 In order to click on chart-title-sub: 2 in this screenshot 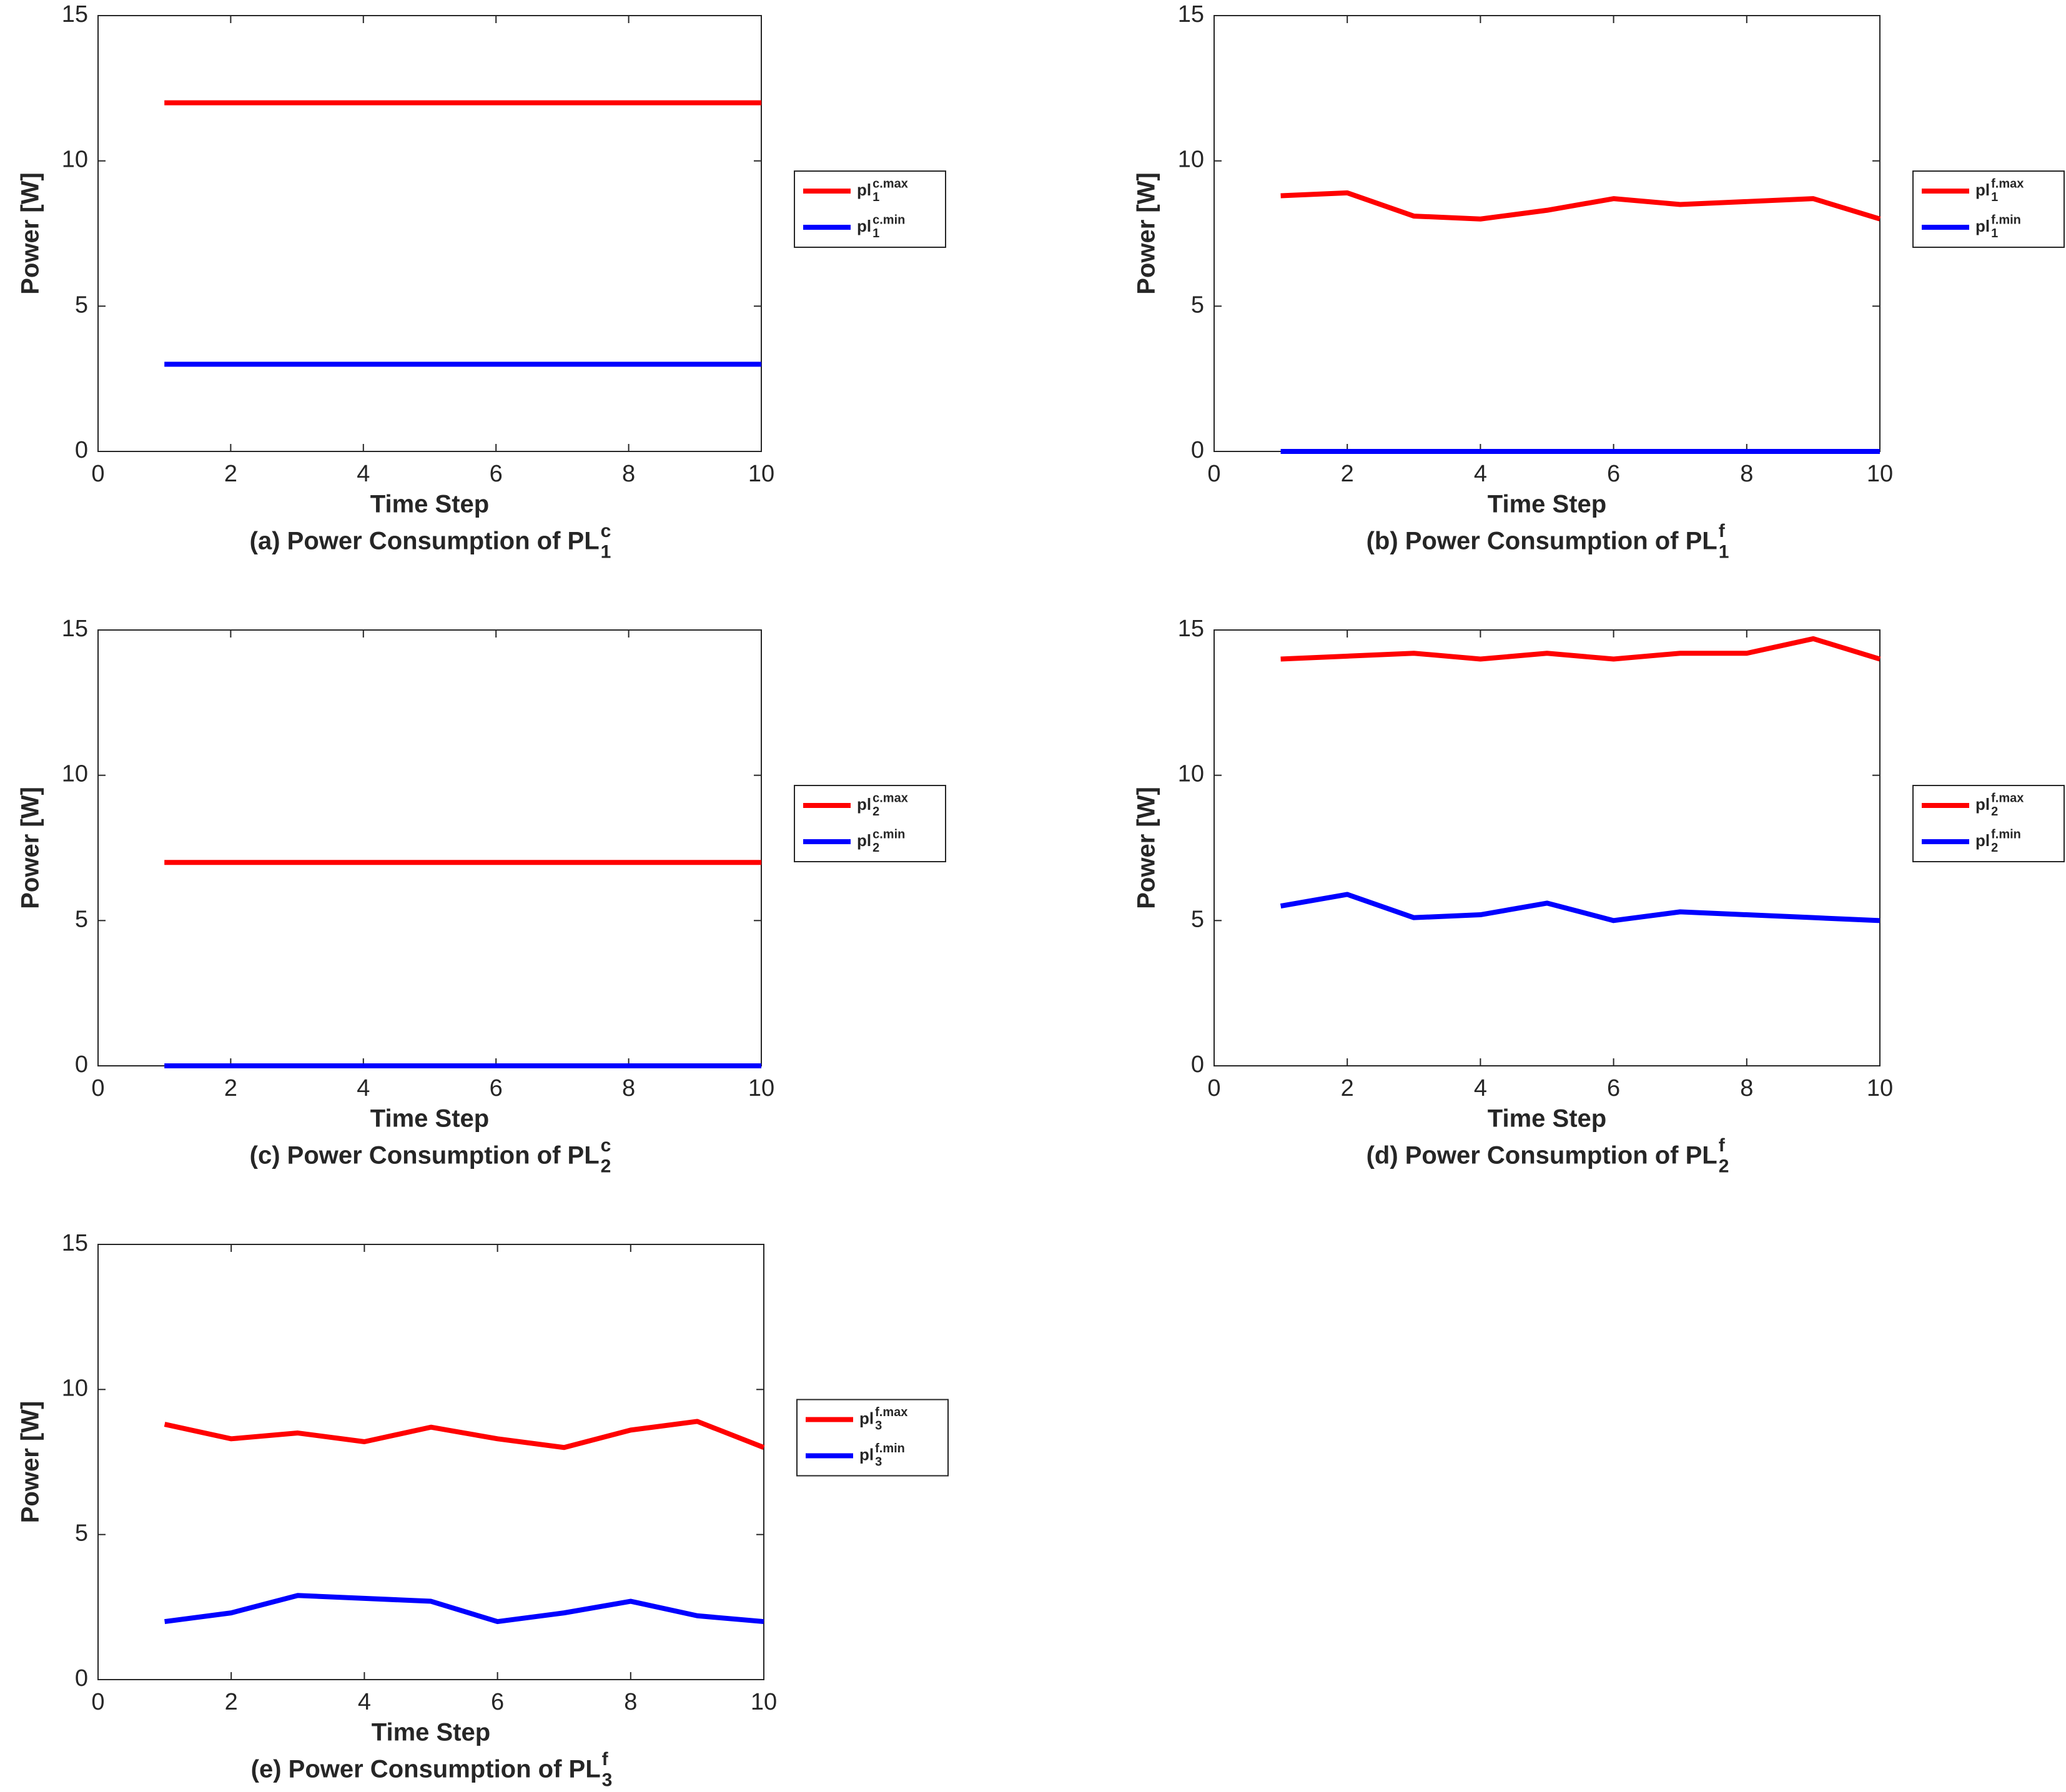, I will do `click(606, 1166)`.